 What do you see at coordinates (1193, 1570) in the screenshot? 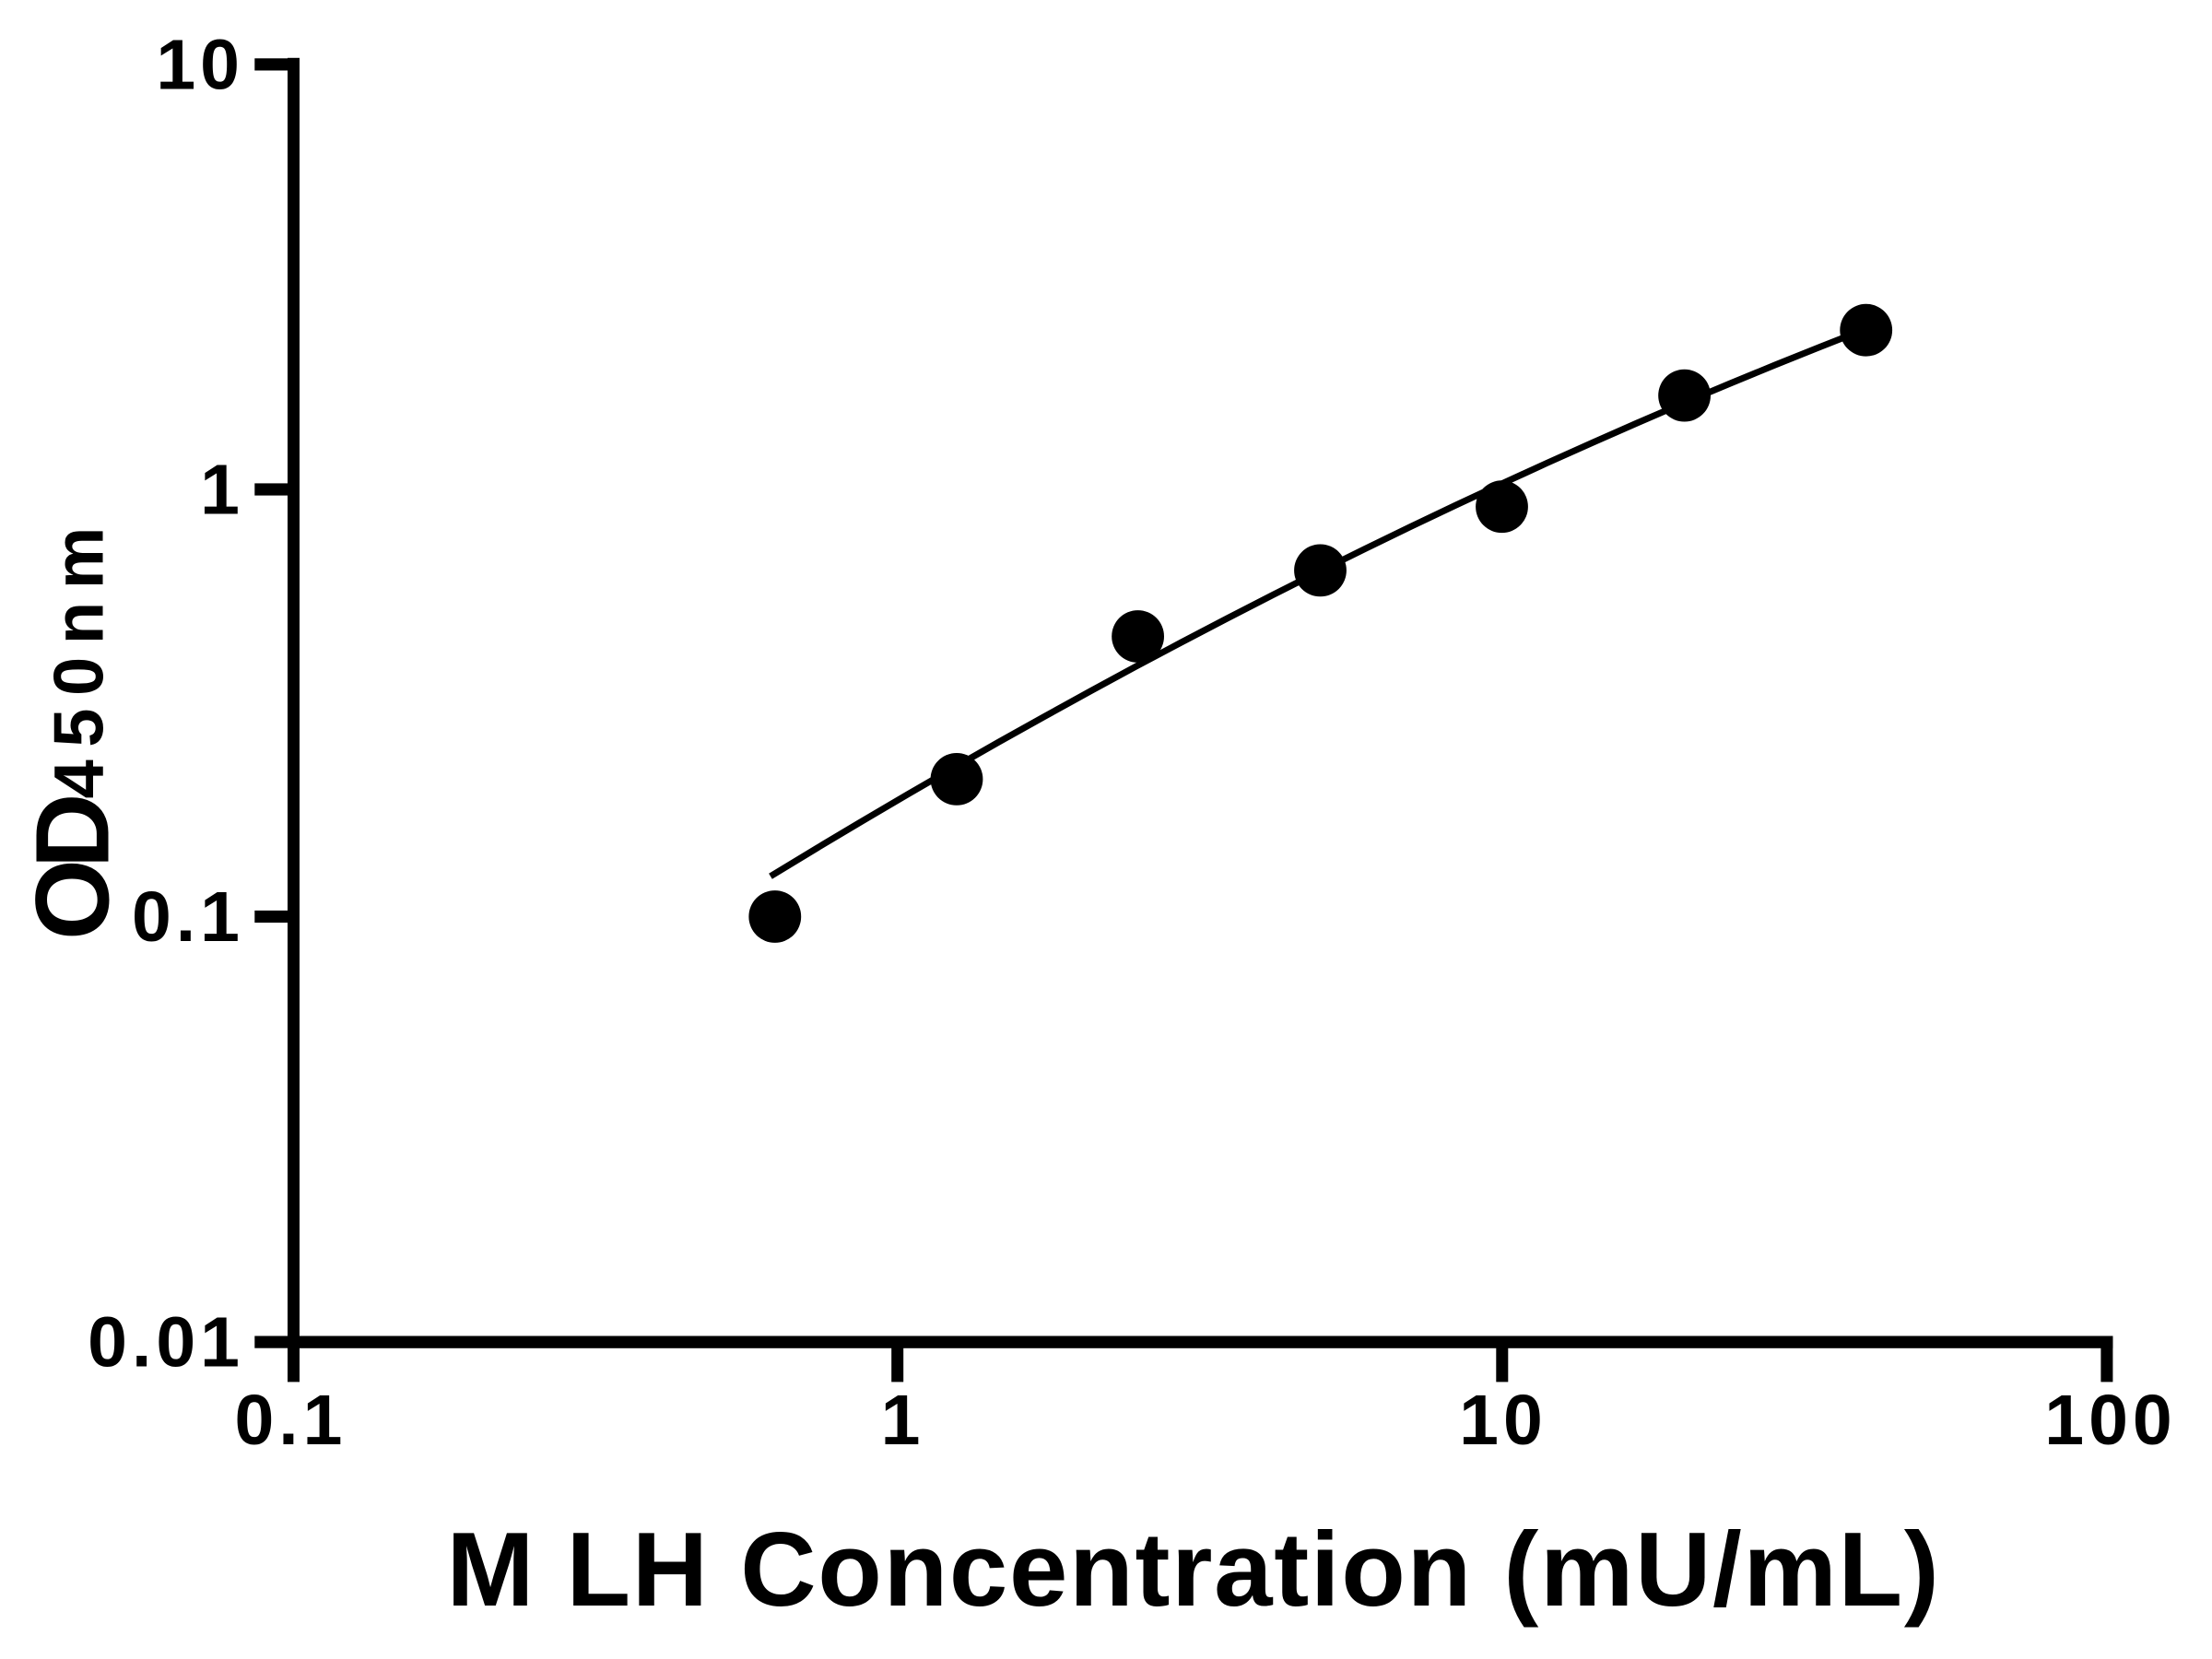
I see `svg-text: M LH Concentration (mU/mL)` at bounding box center [1193, 1570].